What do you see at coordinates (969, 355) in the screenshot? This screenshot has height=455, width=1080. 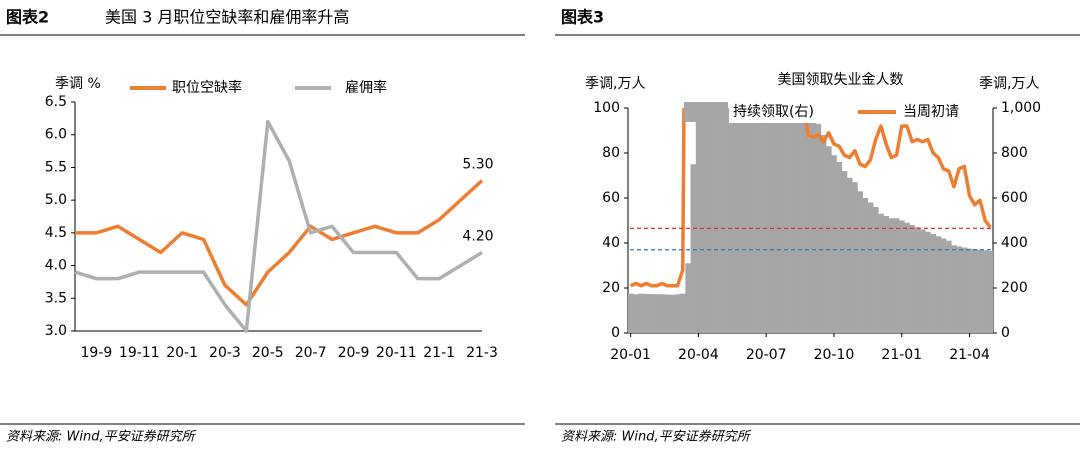 I see `x-tick-label: 21-04` at bounding box center [969, 355].